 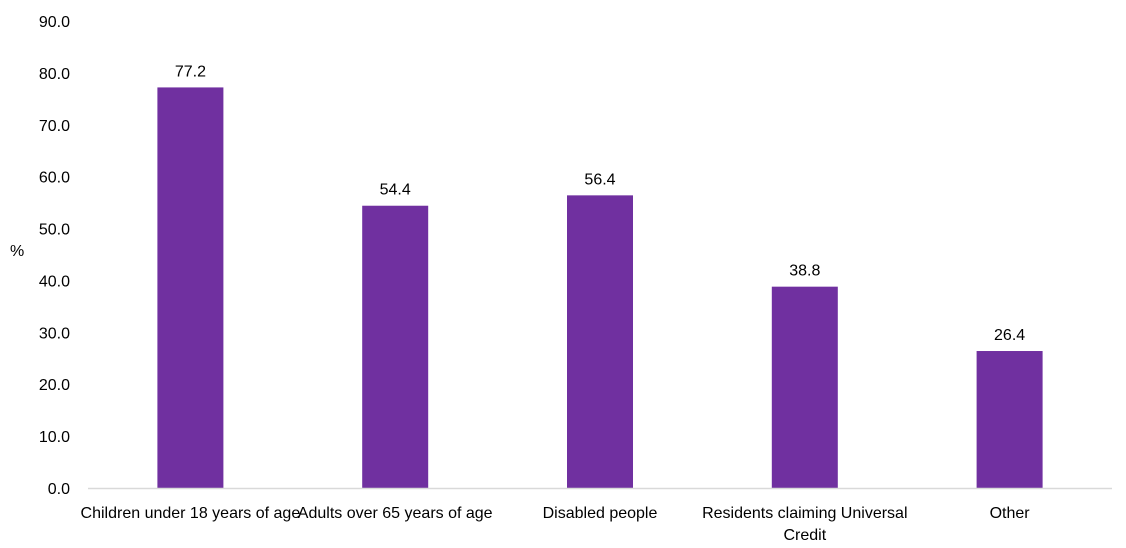 What do you see at coordinates (54, 437) in the screenshot?
I see `y-tick-label: 10.0` at bounding box center [54, 437].